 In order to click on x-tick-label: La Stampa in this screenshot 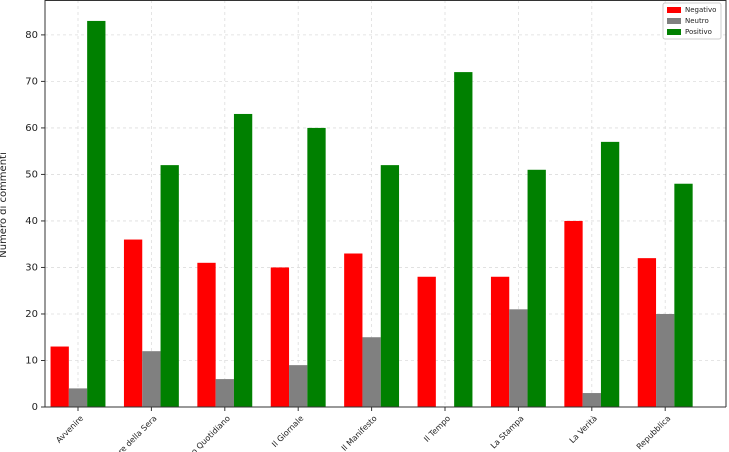, I will do `click(507, 432)`.